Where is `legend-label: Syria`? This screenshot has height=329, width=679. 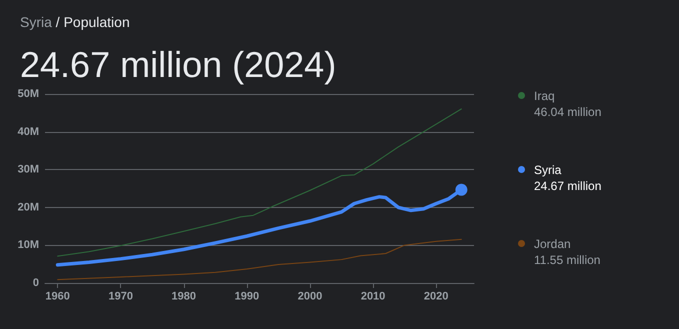
legend-label: Syria is located at coordinates (548, 170).